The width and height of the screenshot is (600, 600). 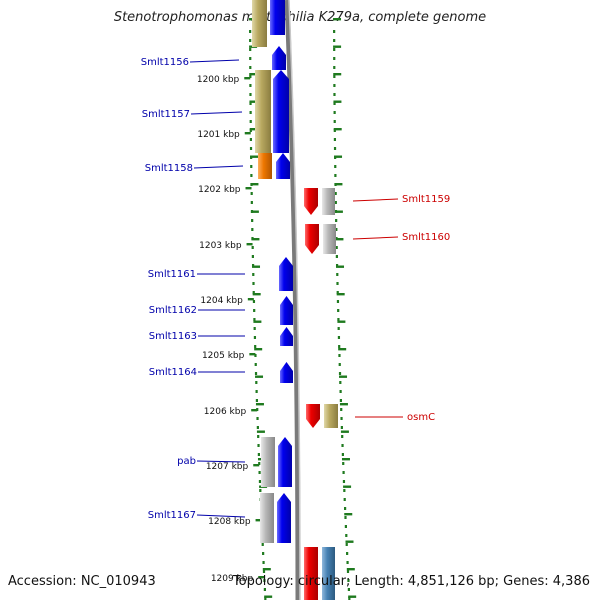 What do you see at coordinates (219, 190) in the screenshot?
I see `kbp-label: 1202 kbp` at bounding box center [219, 190].